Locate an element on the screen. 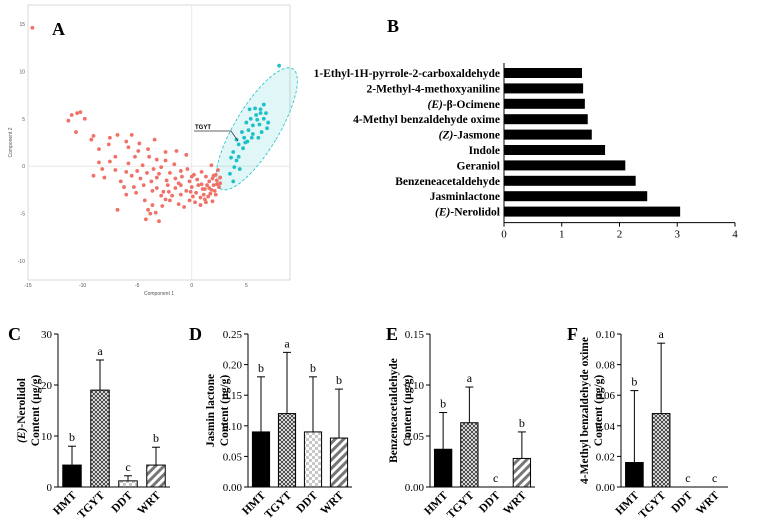 The image size is (767, 527). panel-label: C is located at coordinates (14, 334).